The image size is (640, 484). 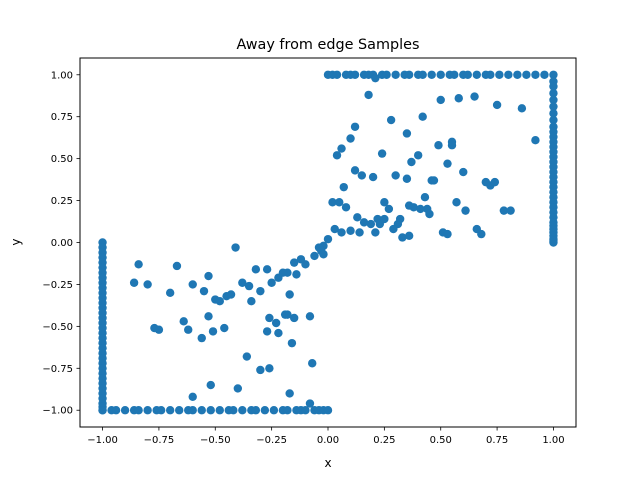 What do you see at coordinates (441, 440) in the screenshot?
I see `x-tick-label: 0.50` at bounding box center [441, 440].